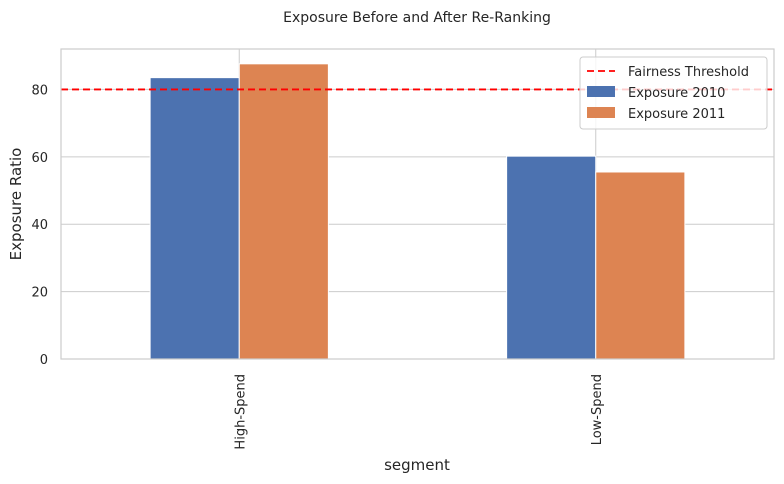  I want to click on y-tick-label: 60, so click(39, 158).